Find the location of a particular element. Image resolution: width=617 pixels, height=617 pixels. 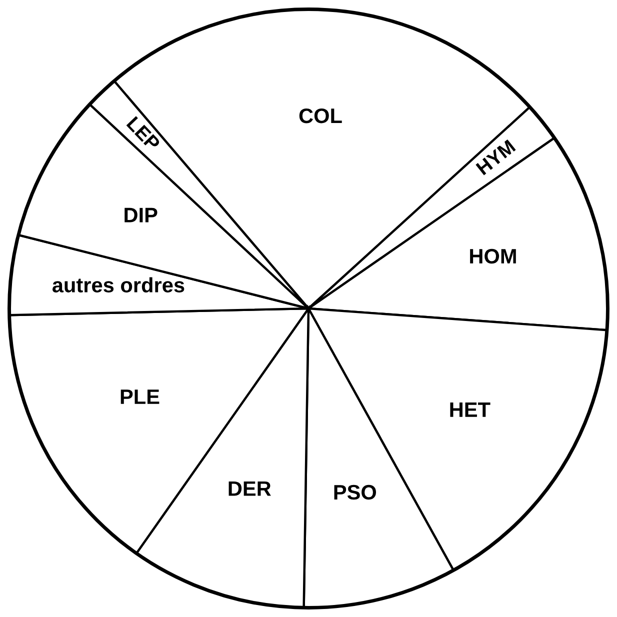

slice-label: autres ordres is located at coordinates (118, 285).